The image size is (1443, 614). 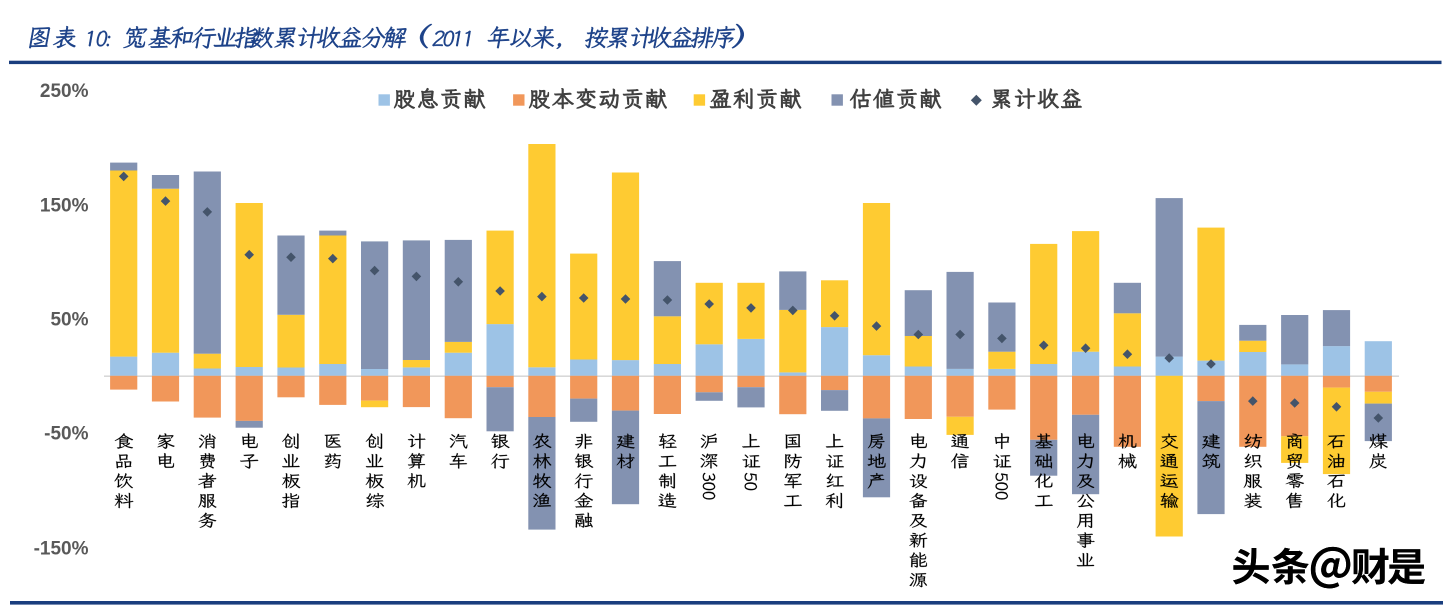 I want to click on svg-text: -150%, so click(x=61, y=549).